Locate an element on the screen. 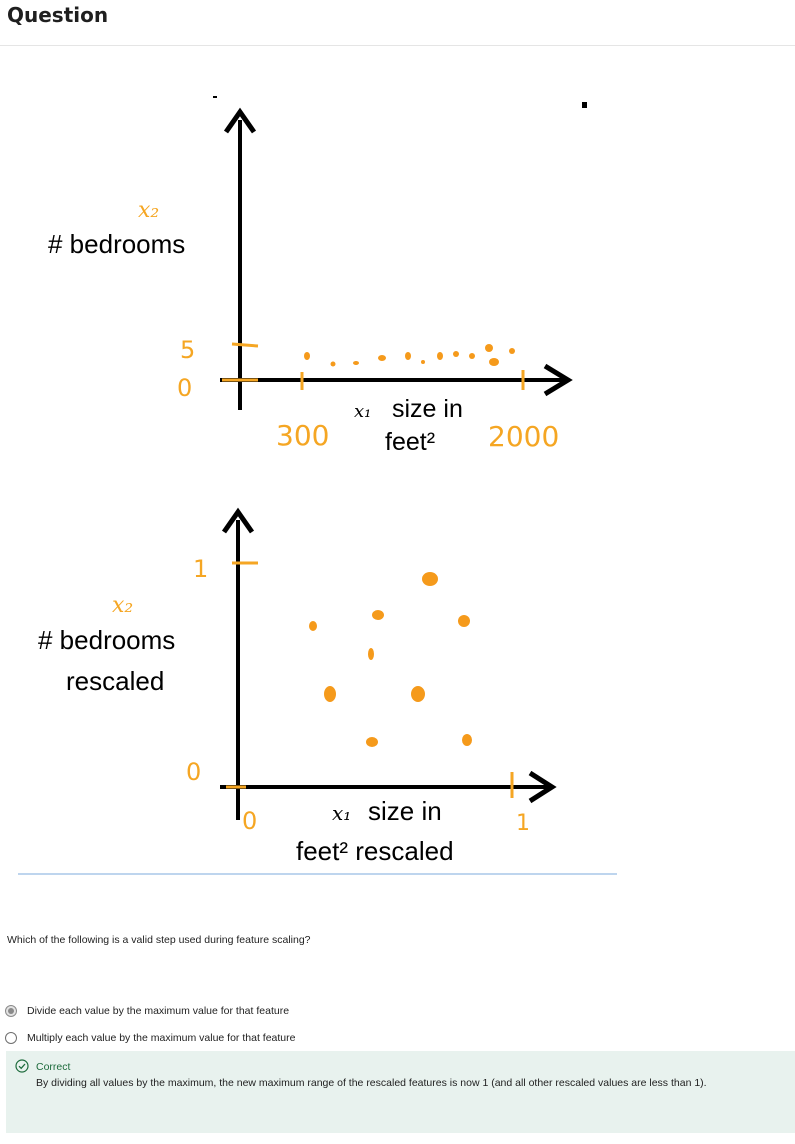  top-y-max-tick-mark is located at coordinates (245, 345).